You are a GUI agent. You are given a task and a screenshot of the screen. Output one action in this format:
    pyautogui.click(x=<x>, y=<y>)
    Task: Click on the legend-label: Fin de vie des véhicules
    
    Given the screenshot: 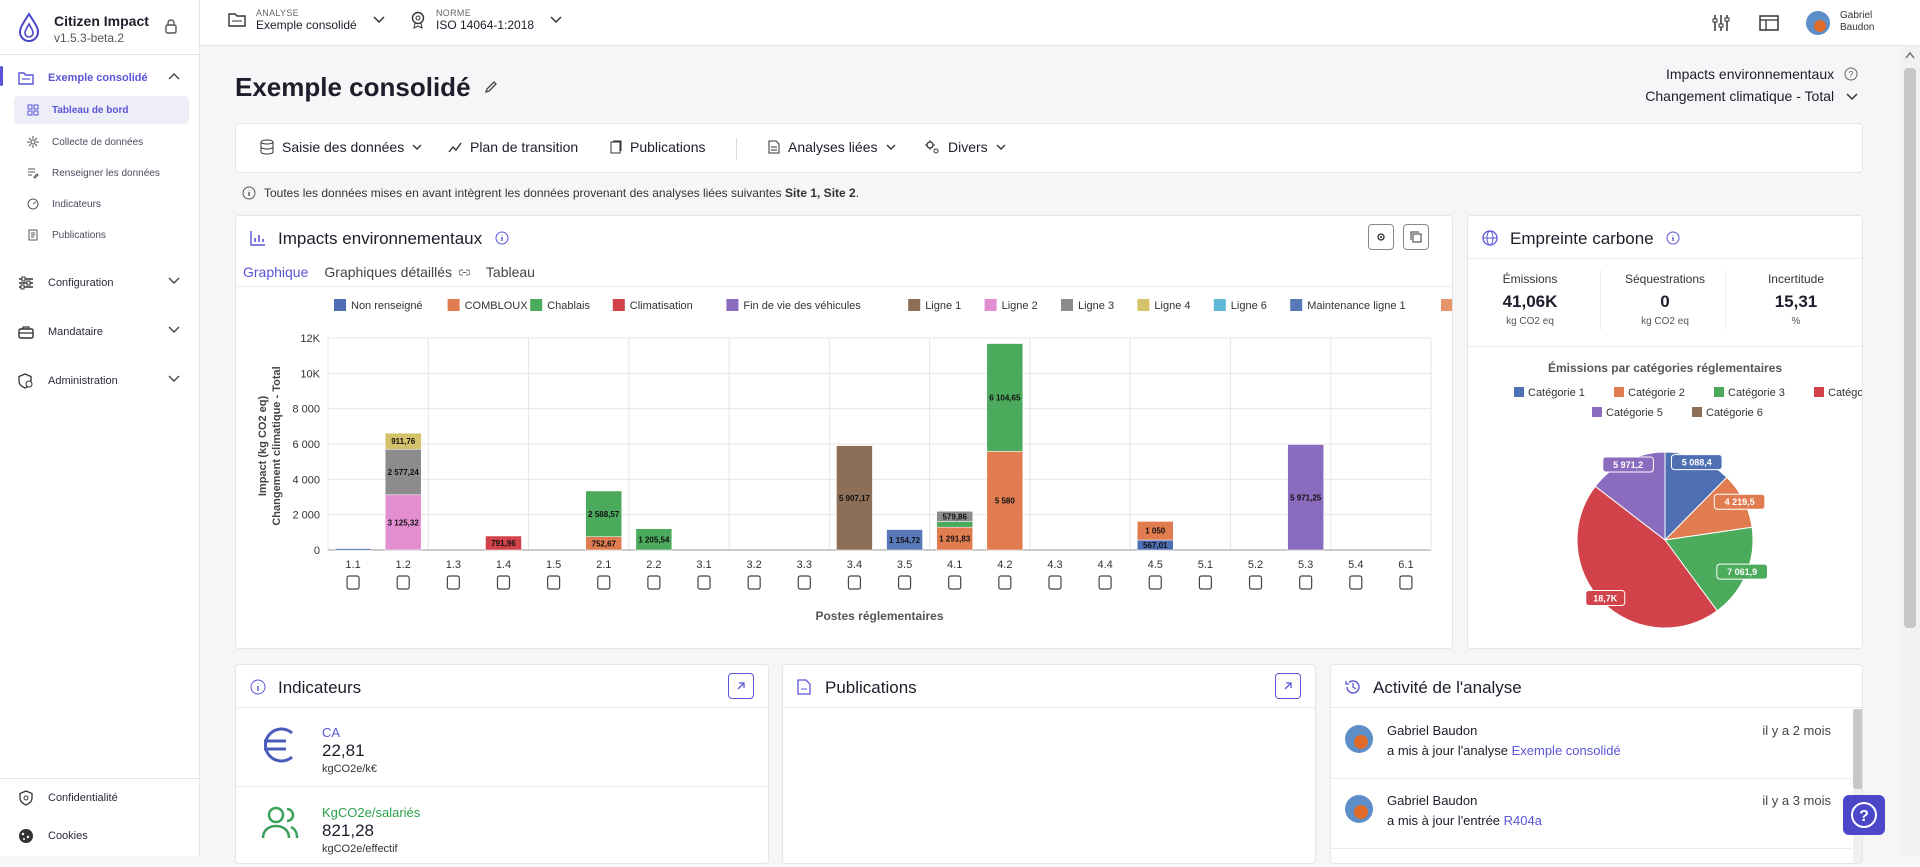 What is the action you would take?
    pyautogui.click(x=802, y=306)
    